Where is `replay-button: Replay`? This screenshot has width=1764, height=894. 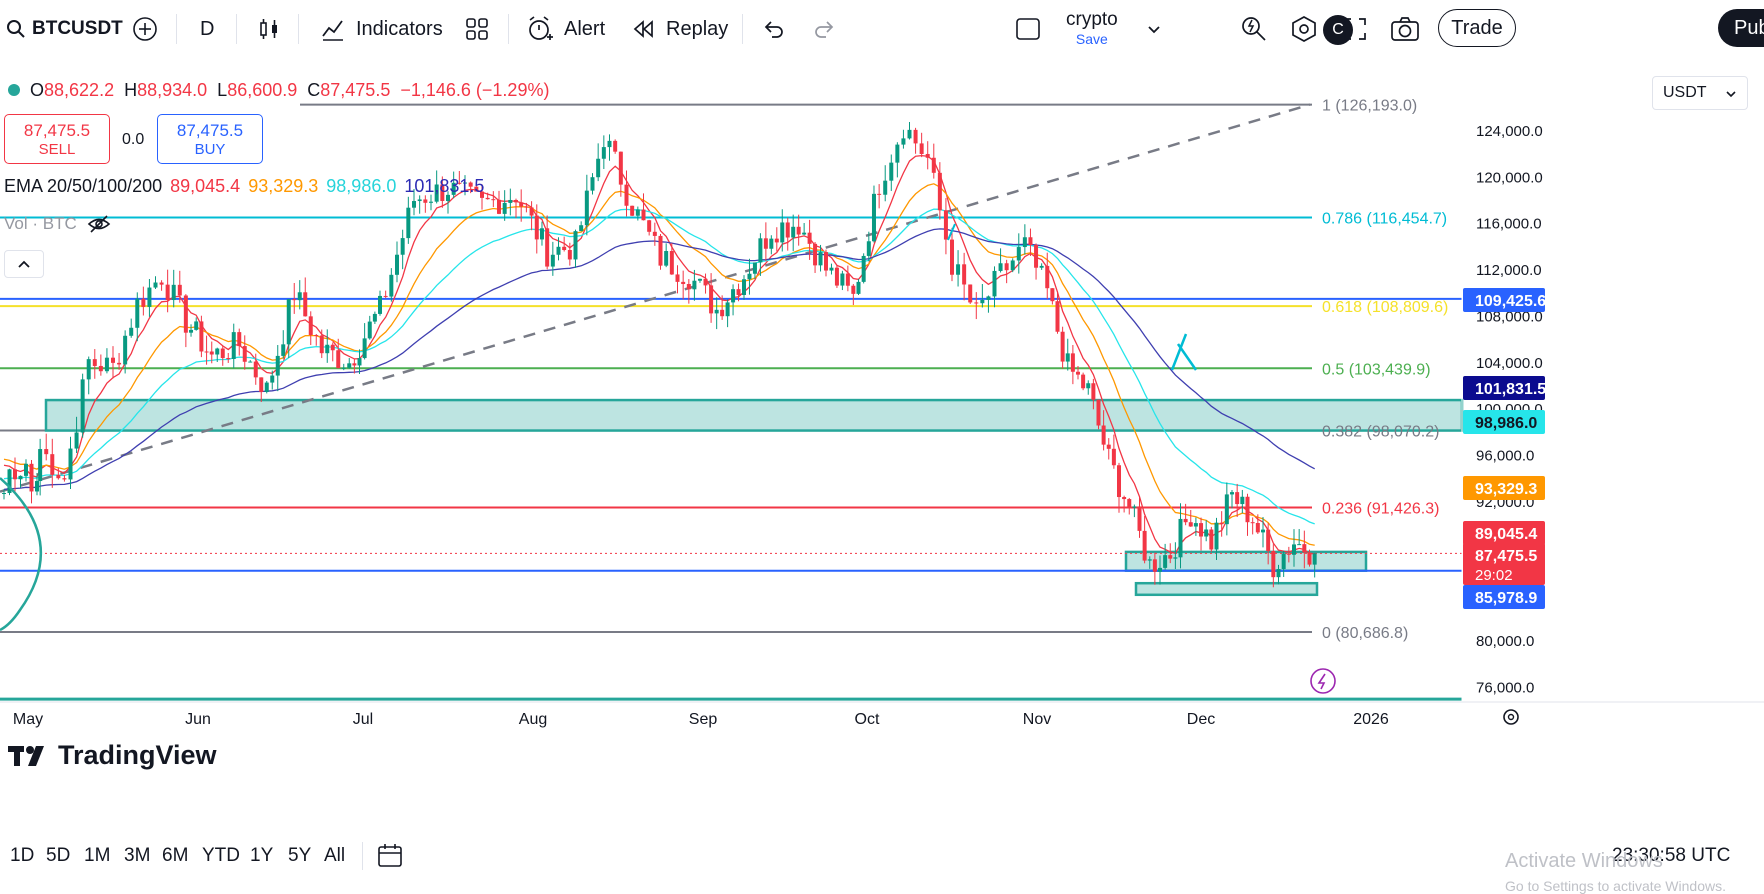 replay-button: Replay is located at coordinates (680, 29).